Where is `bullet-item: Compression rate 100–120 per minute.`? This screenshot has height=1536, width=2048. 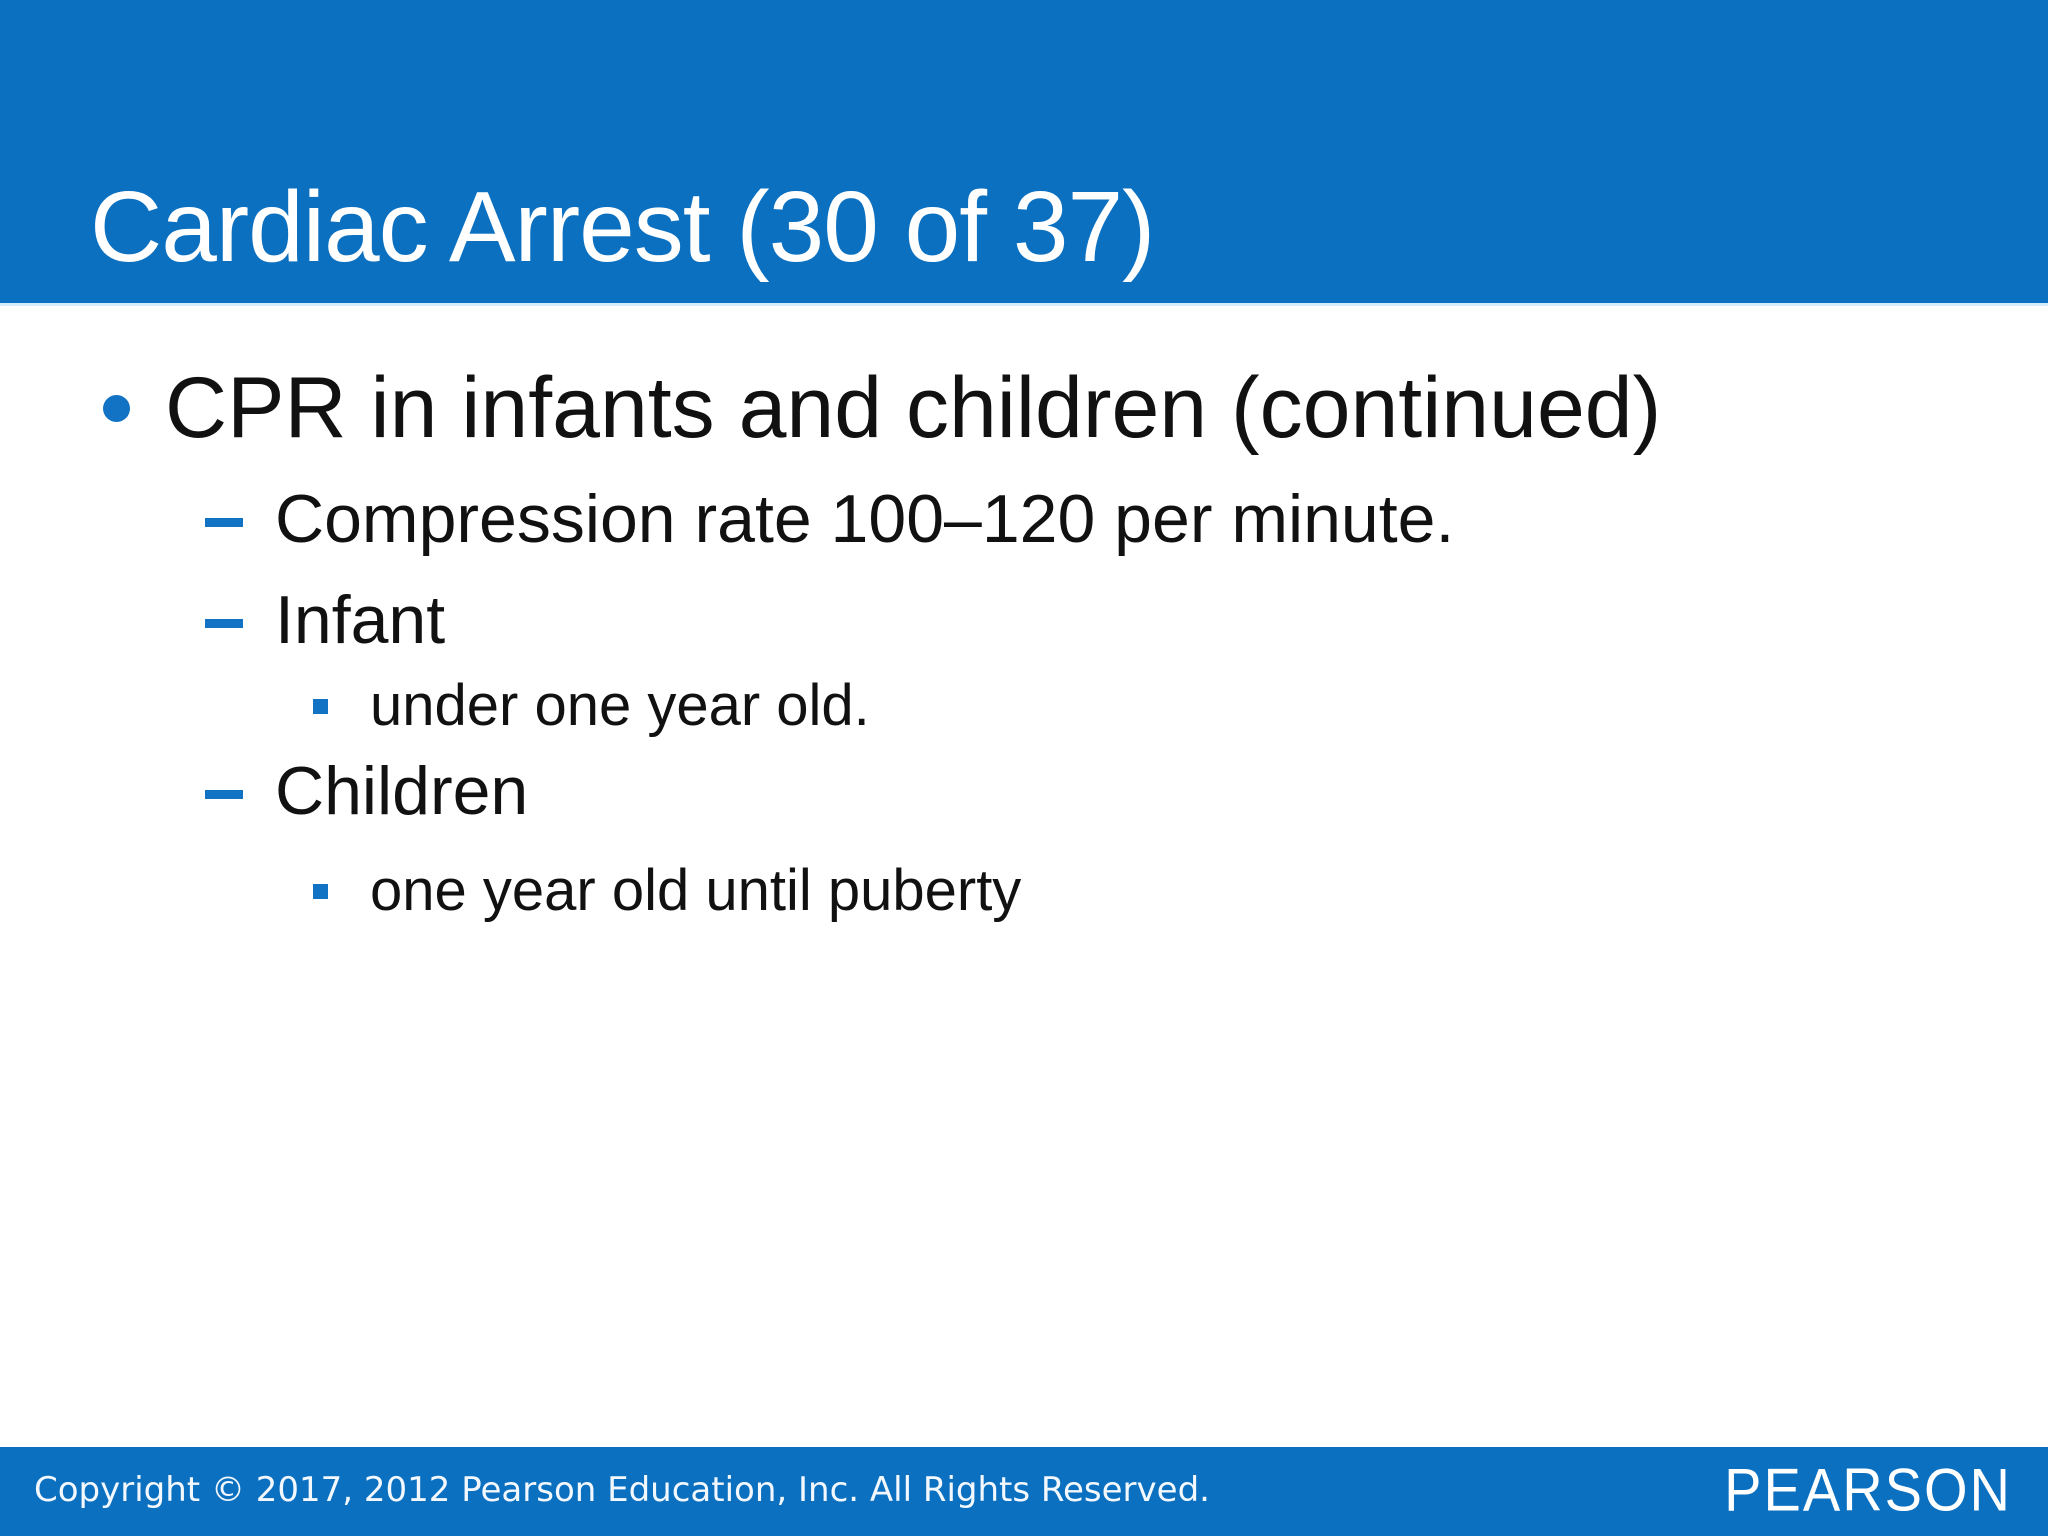
bullet-item: Compression rate 100–120 per minute. is located at coordinates (1024, 519).